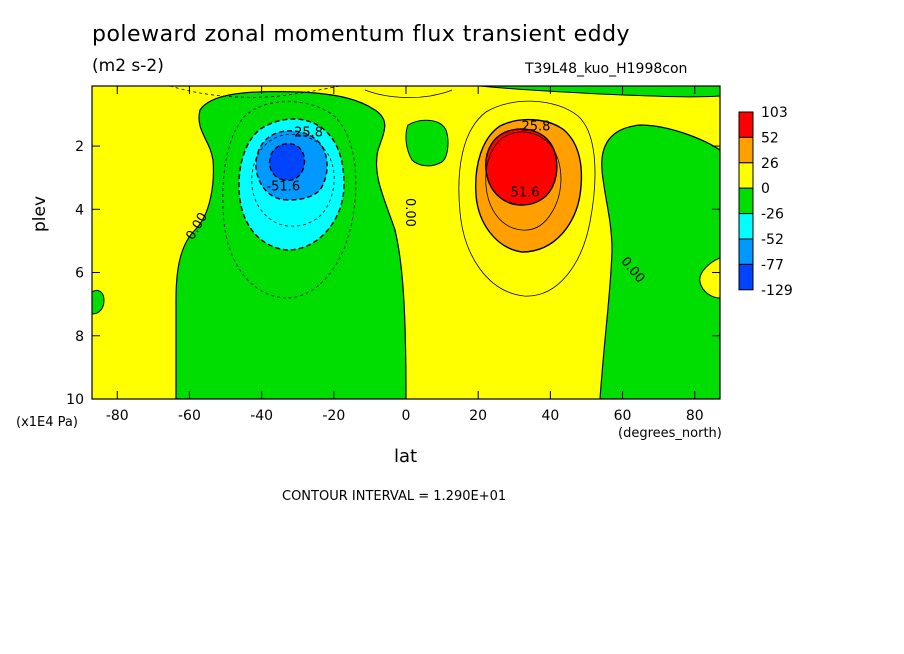 This screenshot has width=904, height=654. Describe the element at coordinates (128, 66) in the screenshot. I see `chart-units: (m2 s-2)` at that location.